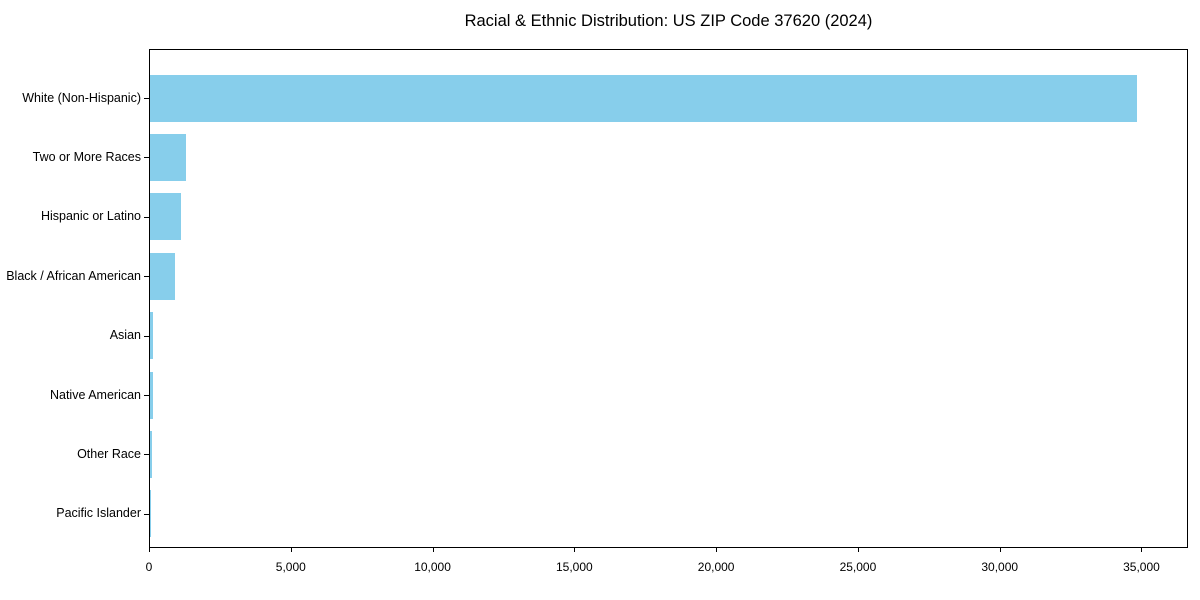 This screenshot has width=1200, height=600. What do you see at coordinates (98, 513) in the screenshot?
I see `y-axis-category-label: Pacific Islander` at bounding box center [98, 513].